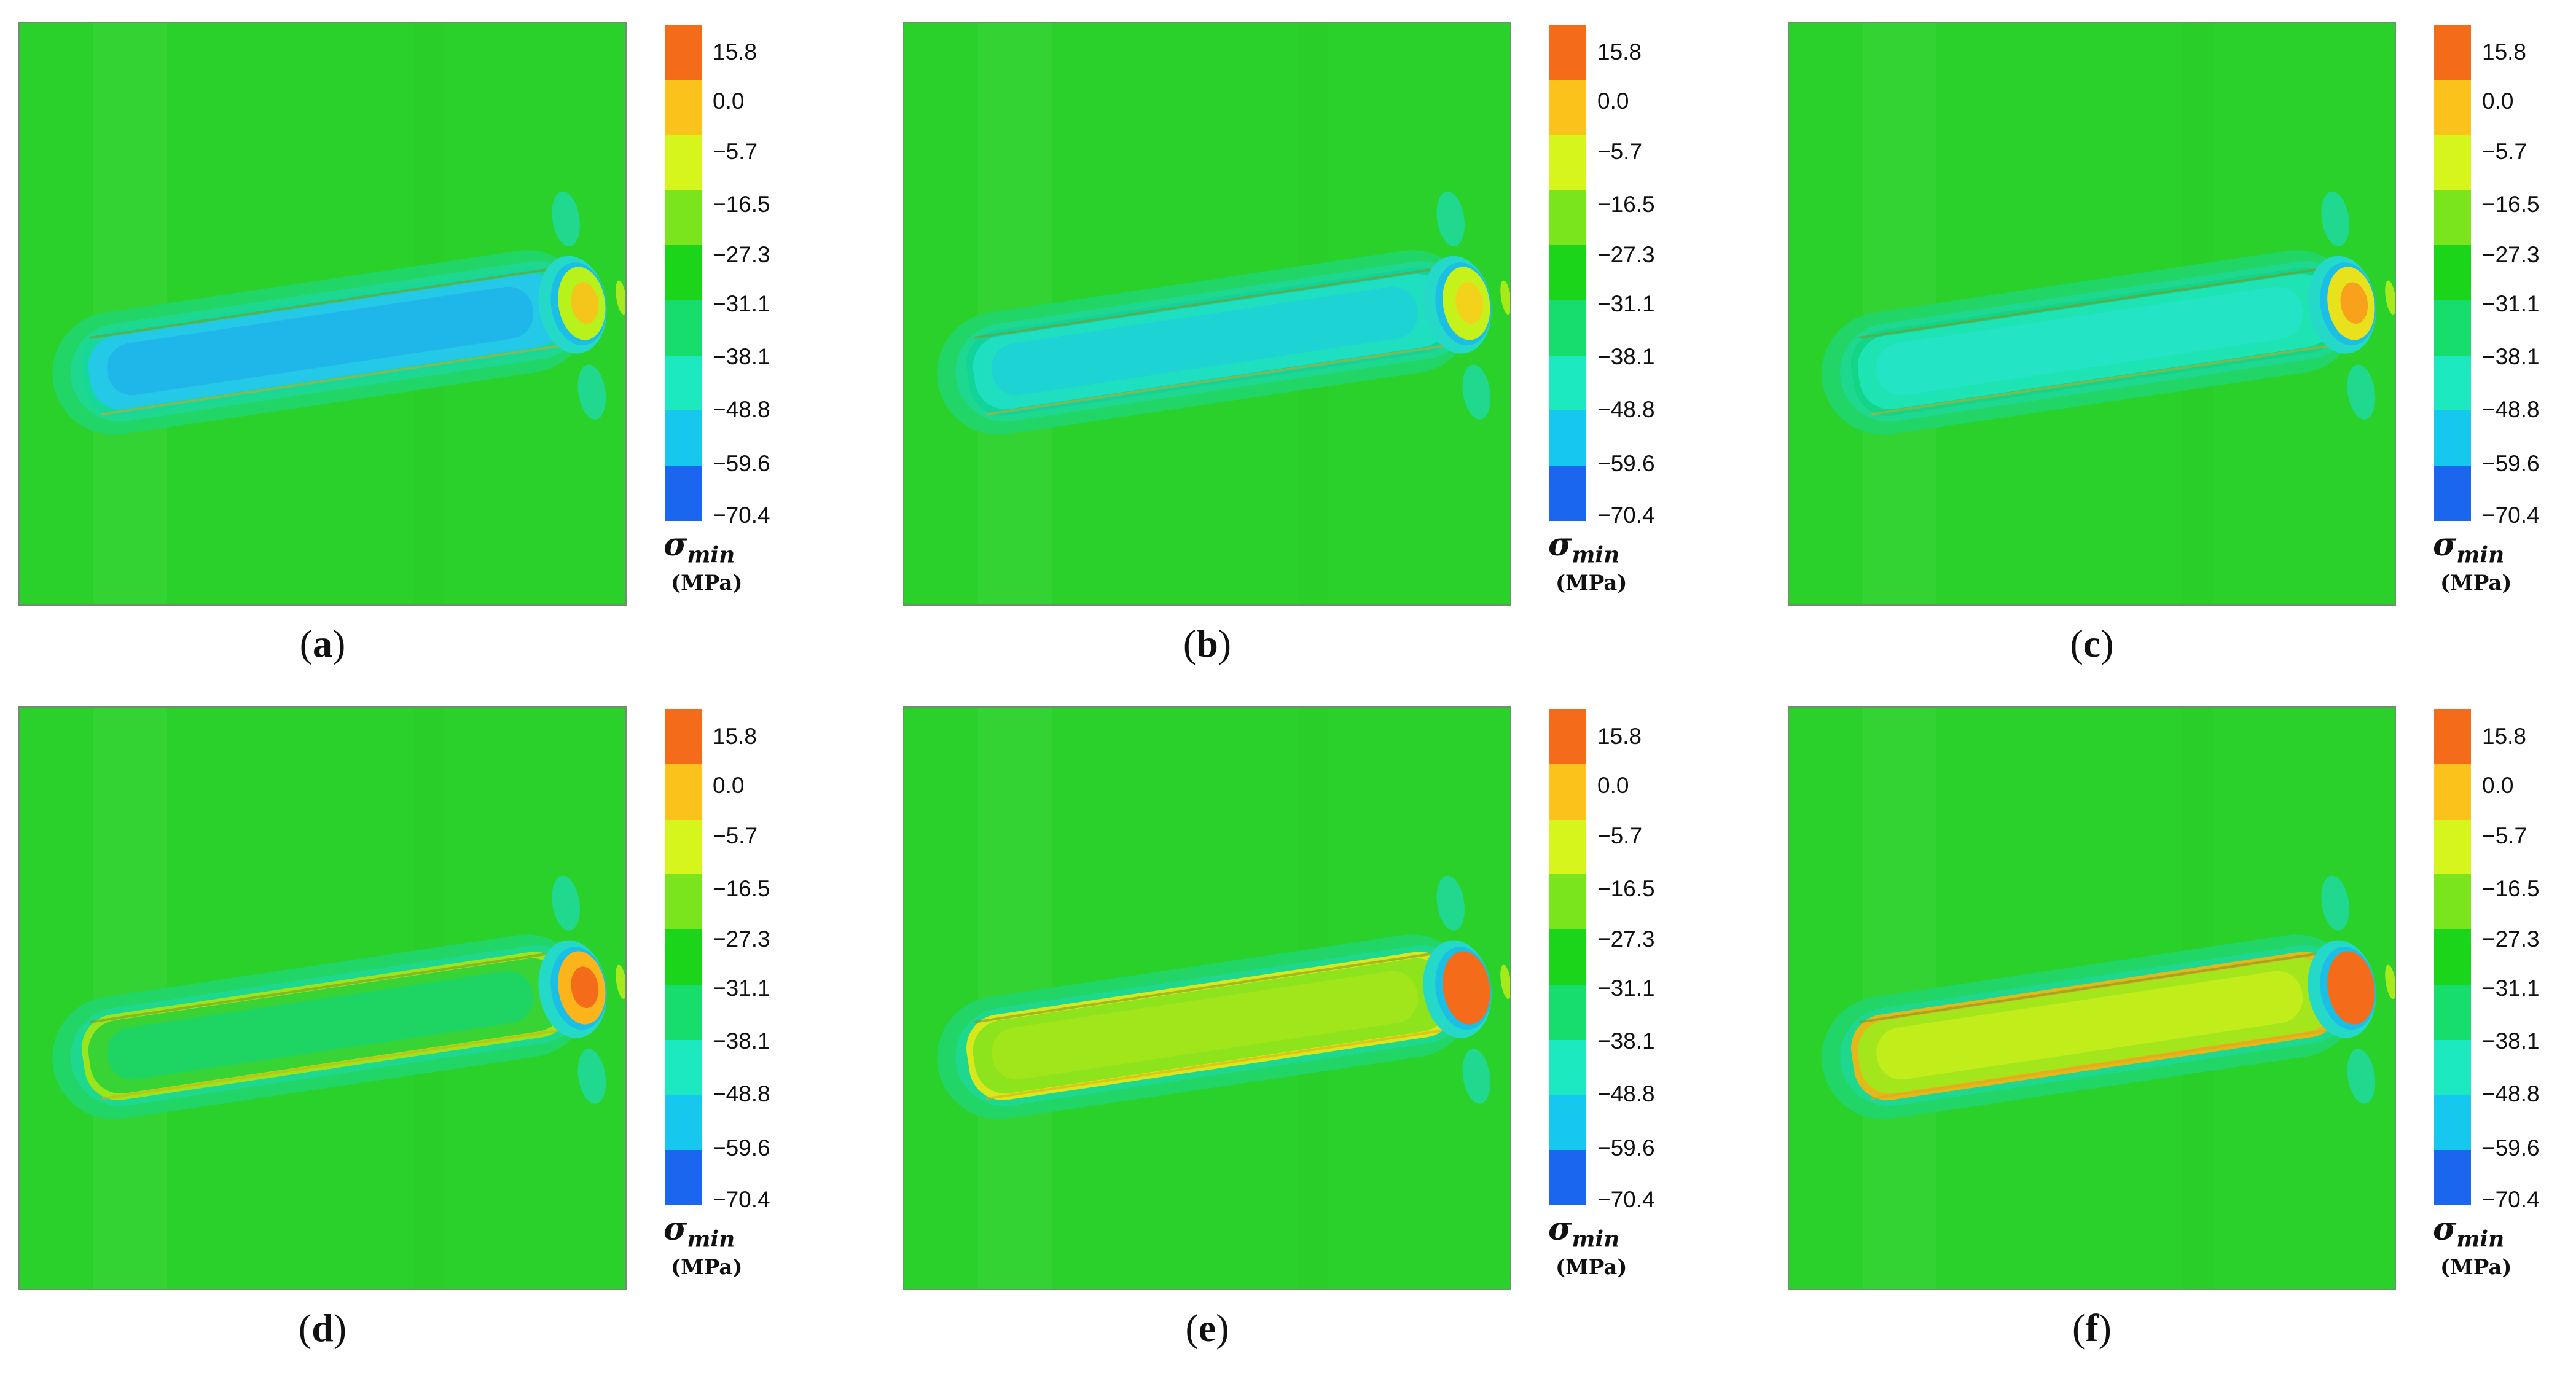 The height and width of the screenshot is (1381, 2576). I want to click on panel-caption: (a), so click(323, 644).